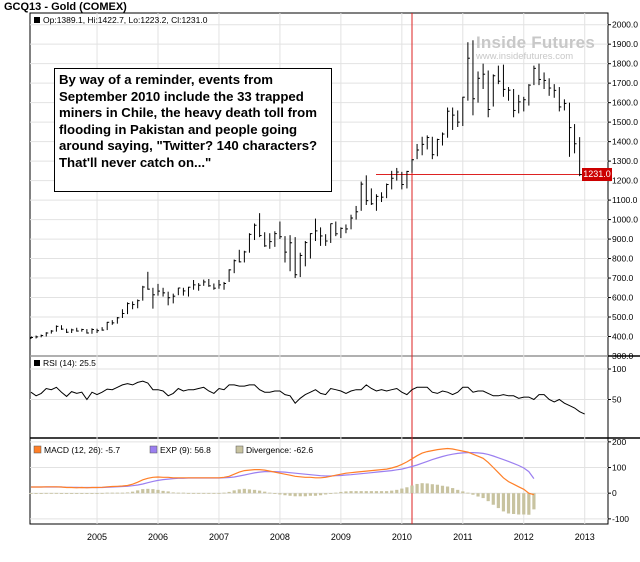 The width and height of the screenshot is (640, 562). I want to click on x-tick-label: 2006, so click(158, 537).